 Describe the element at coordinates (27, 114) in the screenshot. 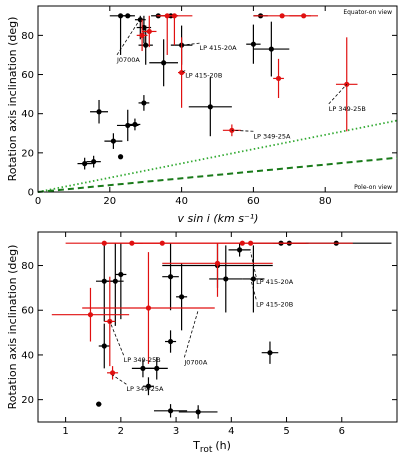

I see `top-y-tick-label: 40` at that location.